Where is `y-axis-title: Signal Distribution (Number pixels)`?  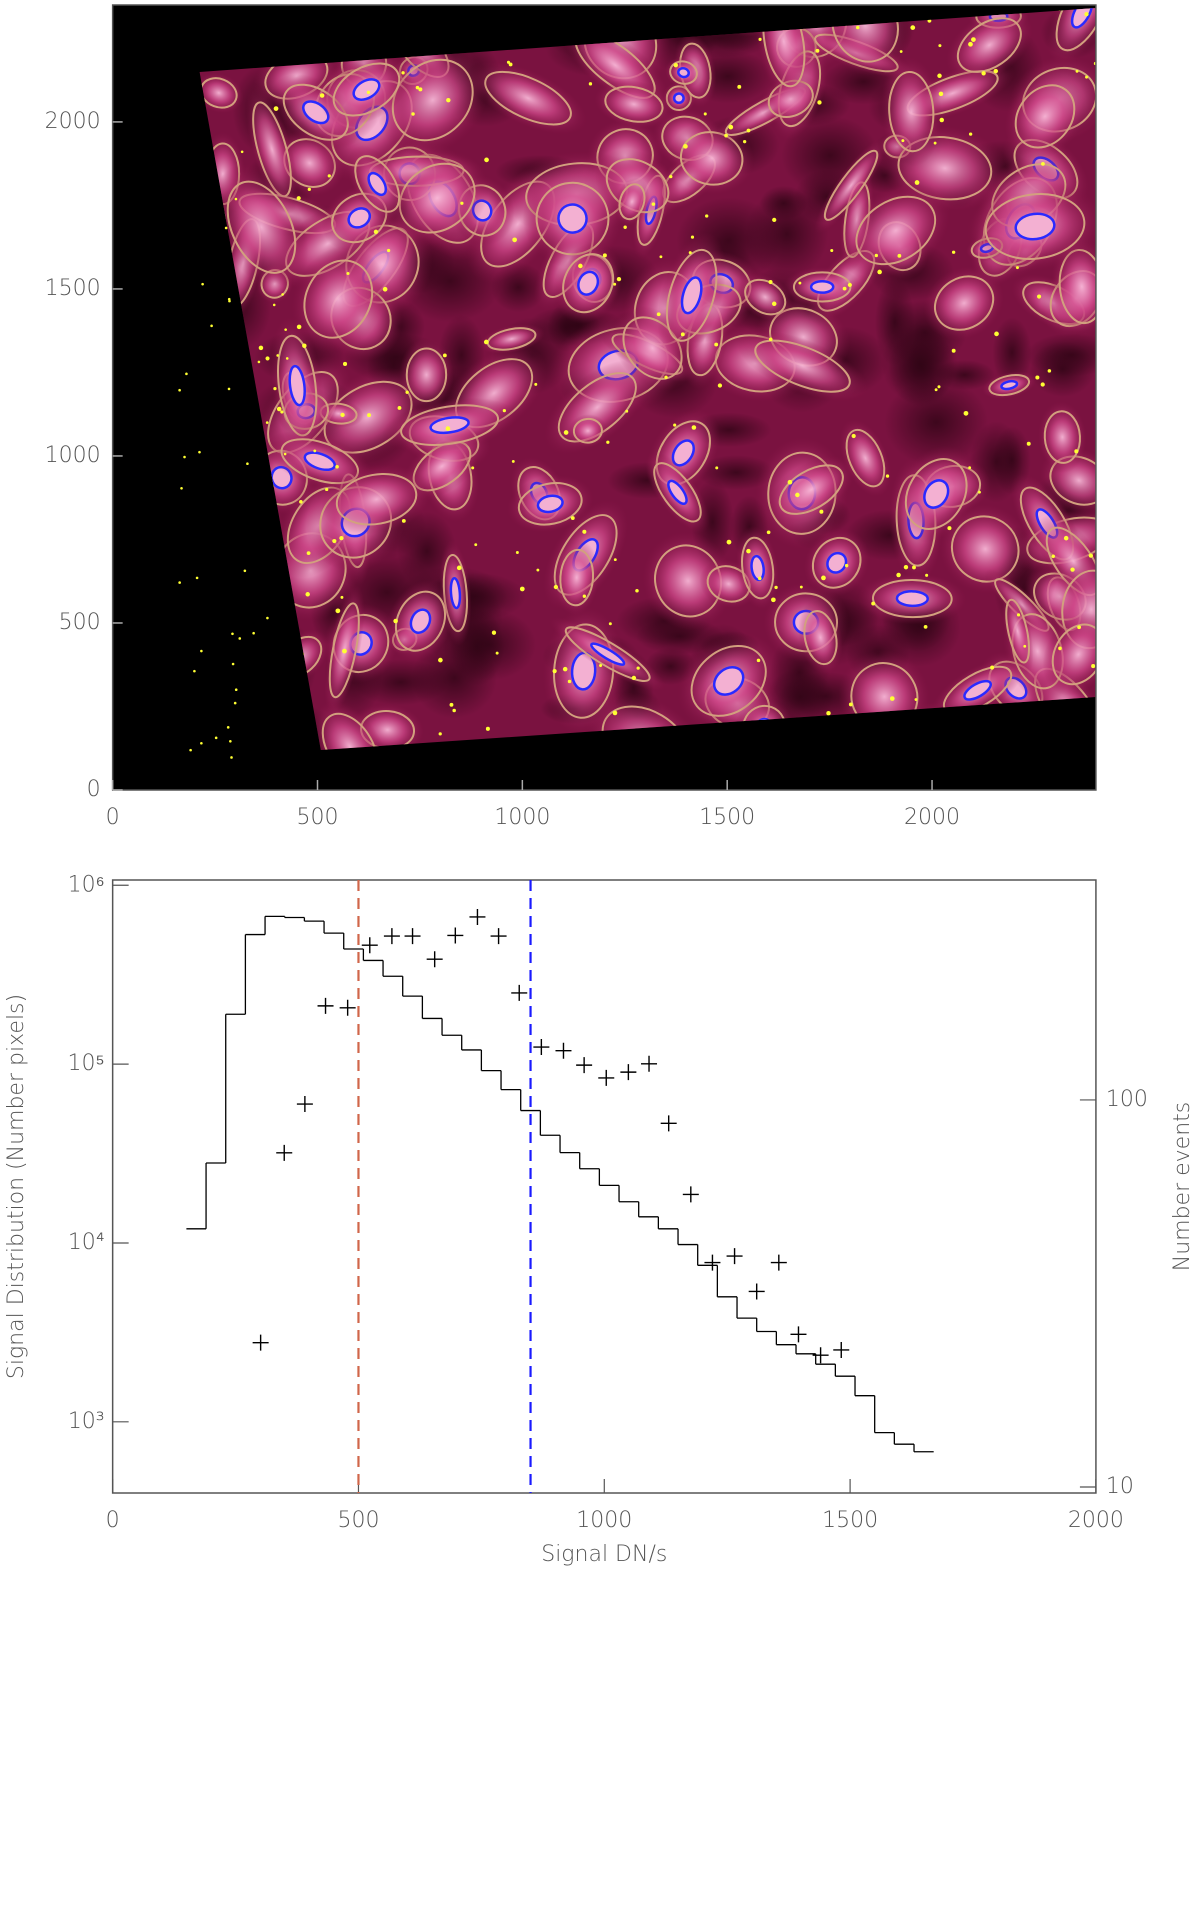
y-axis-title: Signal Distribution (Number pixels) is located at coordinates (16, 1186).